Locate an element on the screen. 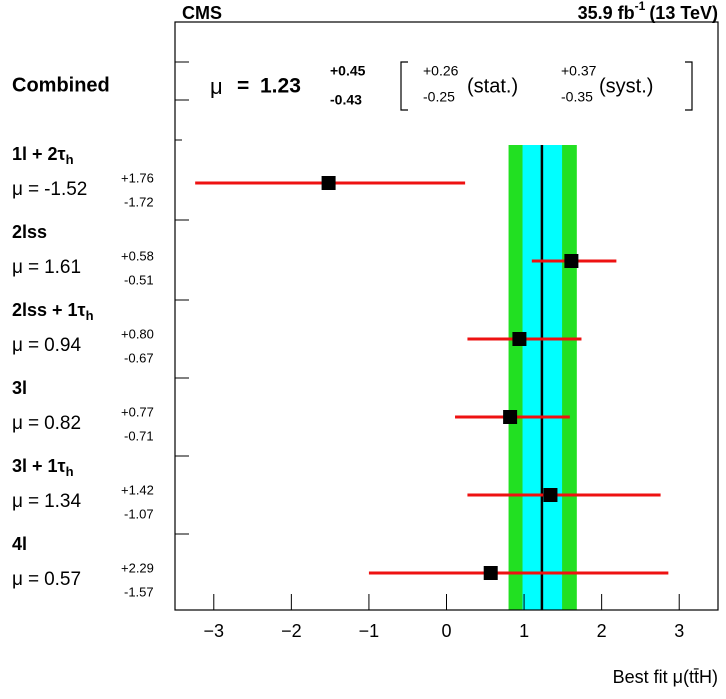 The height and width of the screenshot is (699, 726). channel-name-main: 2lss is located at coordinates (29, 232).